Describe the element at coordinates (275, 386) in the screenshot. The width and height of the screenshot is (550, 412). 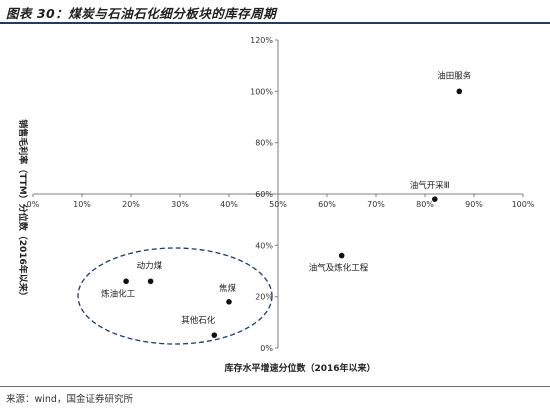
I see `footer-rule` at that location.